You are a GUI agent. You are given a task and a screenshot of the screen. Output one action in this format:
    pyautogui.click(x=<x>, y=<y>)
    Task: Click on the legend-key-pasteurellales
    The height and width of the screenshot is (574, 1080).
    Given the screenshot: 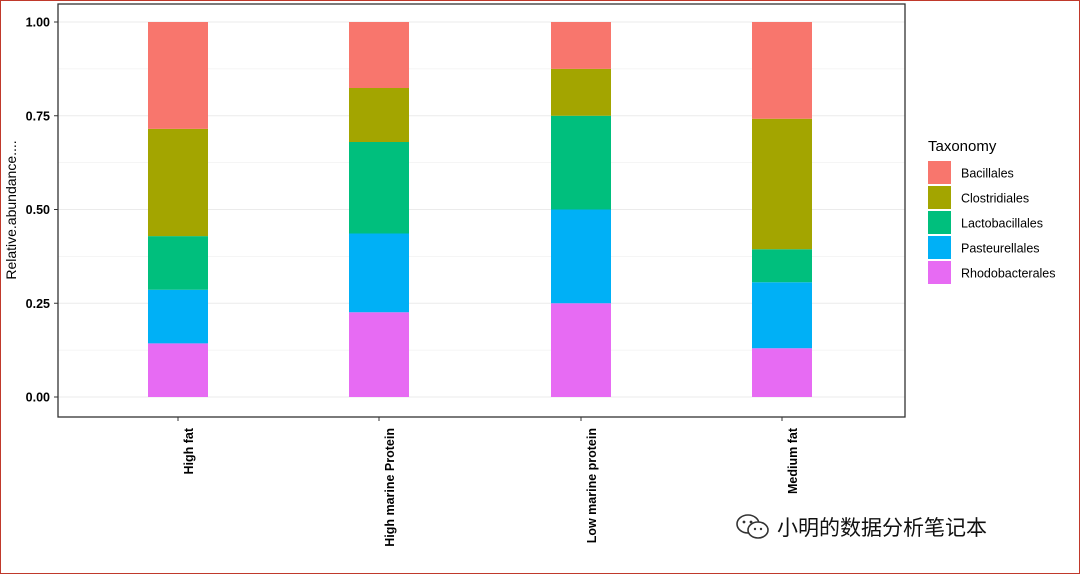 What is the action you would take?
    pyautogui.click(x=939, y=247)
    